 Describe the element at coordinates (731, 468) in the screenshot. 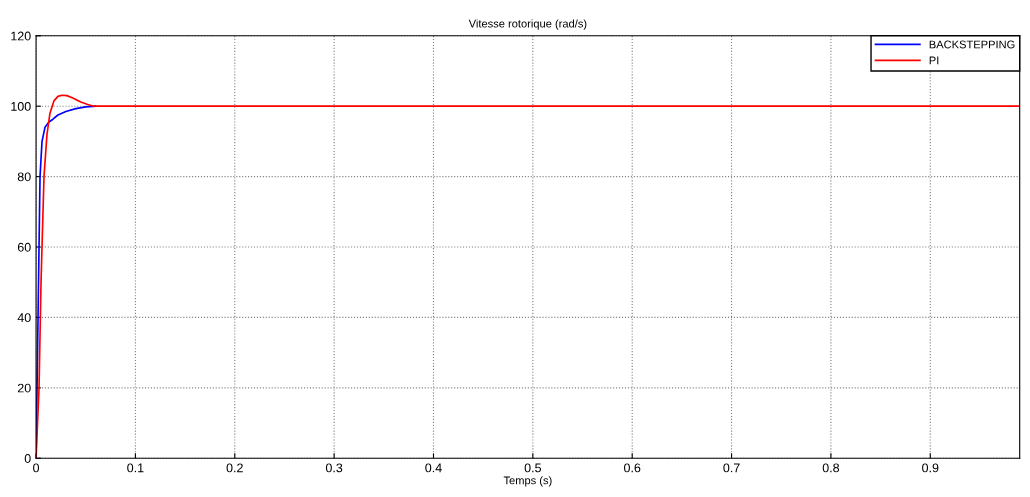

I see `x-tick-label: 0.7` at that location.